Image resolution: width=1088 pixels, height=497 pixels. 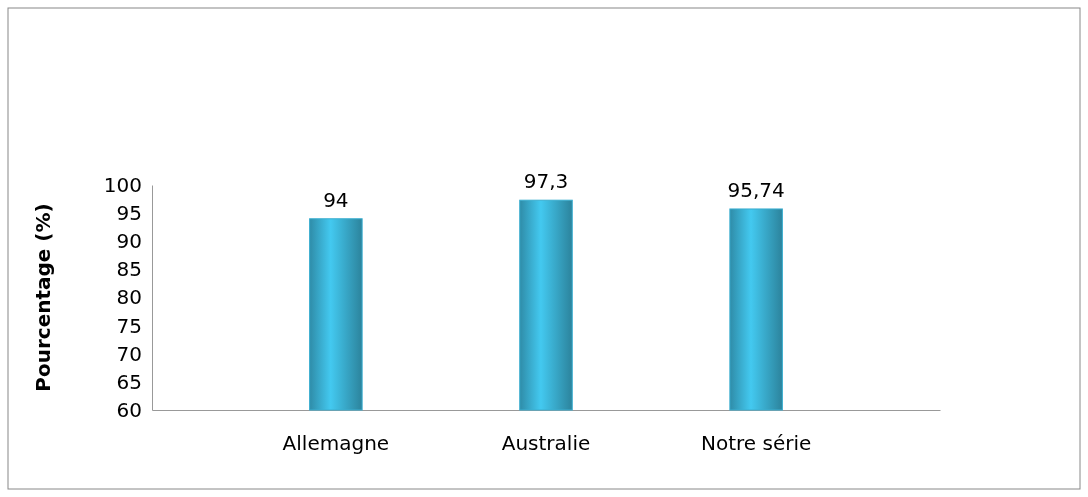 I want to click on y-tick-label: 70, so click(x=129, y=353).